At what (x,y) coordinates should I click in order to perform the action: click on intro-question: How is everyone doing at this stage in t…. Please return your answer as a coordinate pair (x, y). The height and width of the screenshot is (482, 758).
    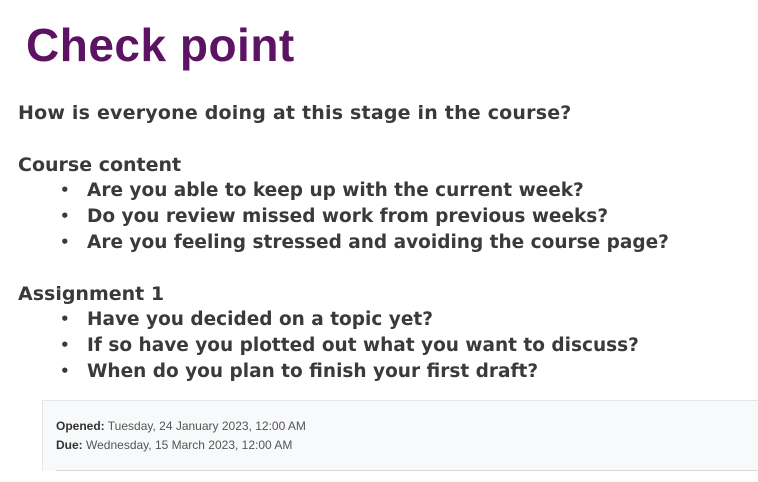
    Looking at the image, I should click on (295, 113).